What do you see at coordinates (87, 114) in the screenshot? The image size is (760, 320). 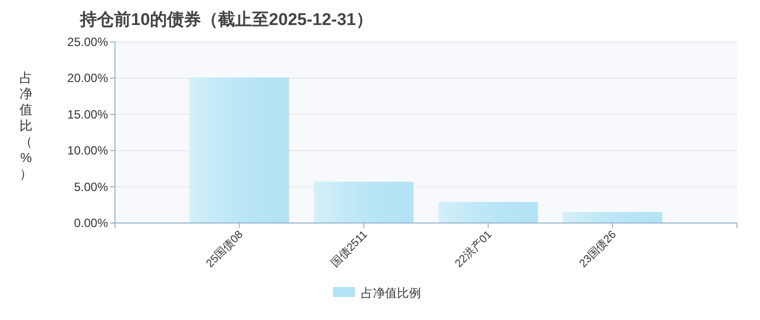 I see `y-tick-label: 15.00%` at bounding box center [87, 114].